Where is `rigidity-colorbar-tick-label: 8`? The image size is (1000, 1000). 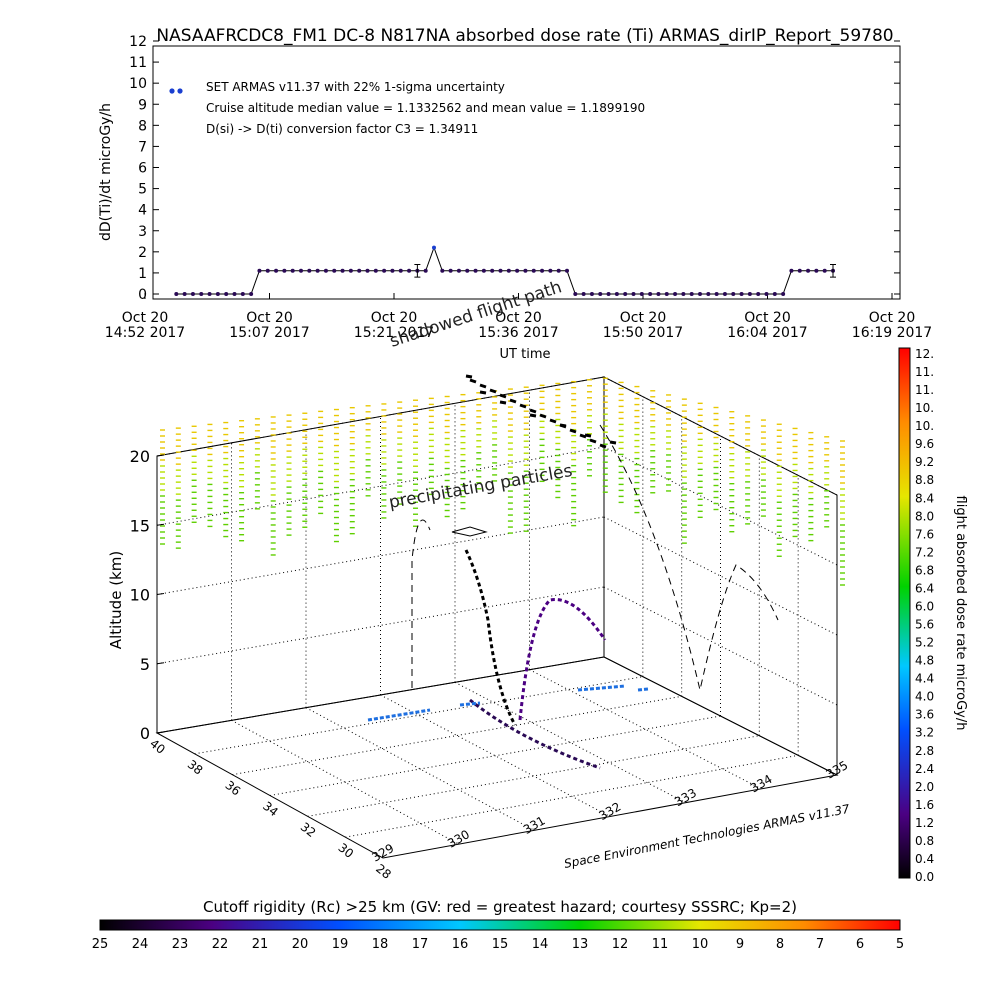
rigidity-colorbar-tick-label: 8 is located at coordinates (780, 944).